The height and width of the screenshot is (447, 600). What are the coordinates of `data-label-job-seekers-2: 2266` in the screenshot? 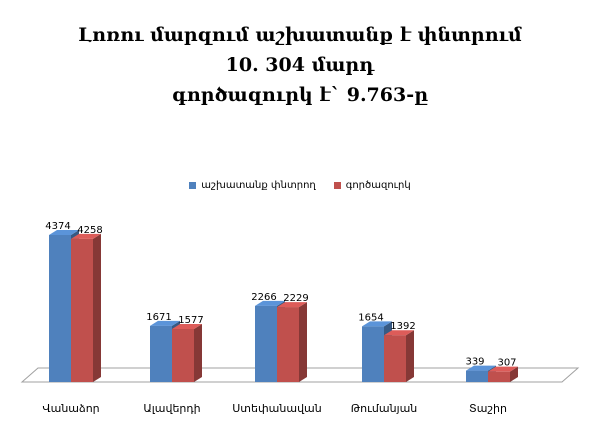 It's located at (263, 297).